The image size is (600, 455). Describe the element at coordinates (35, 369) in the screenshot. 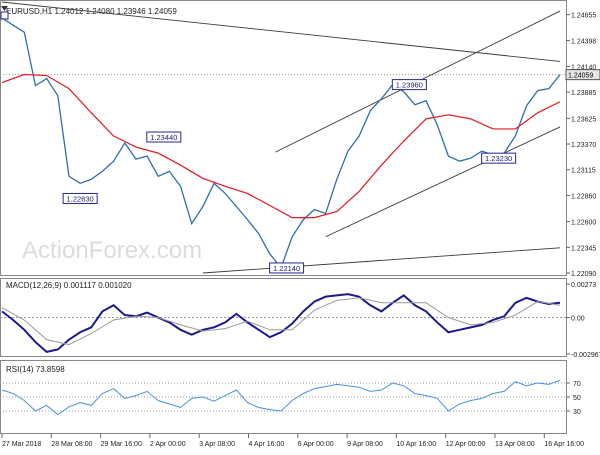

I see `rsi-panel-title: RSI(14) 73.8598` at that location.